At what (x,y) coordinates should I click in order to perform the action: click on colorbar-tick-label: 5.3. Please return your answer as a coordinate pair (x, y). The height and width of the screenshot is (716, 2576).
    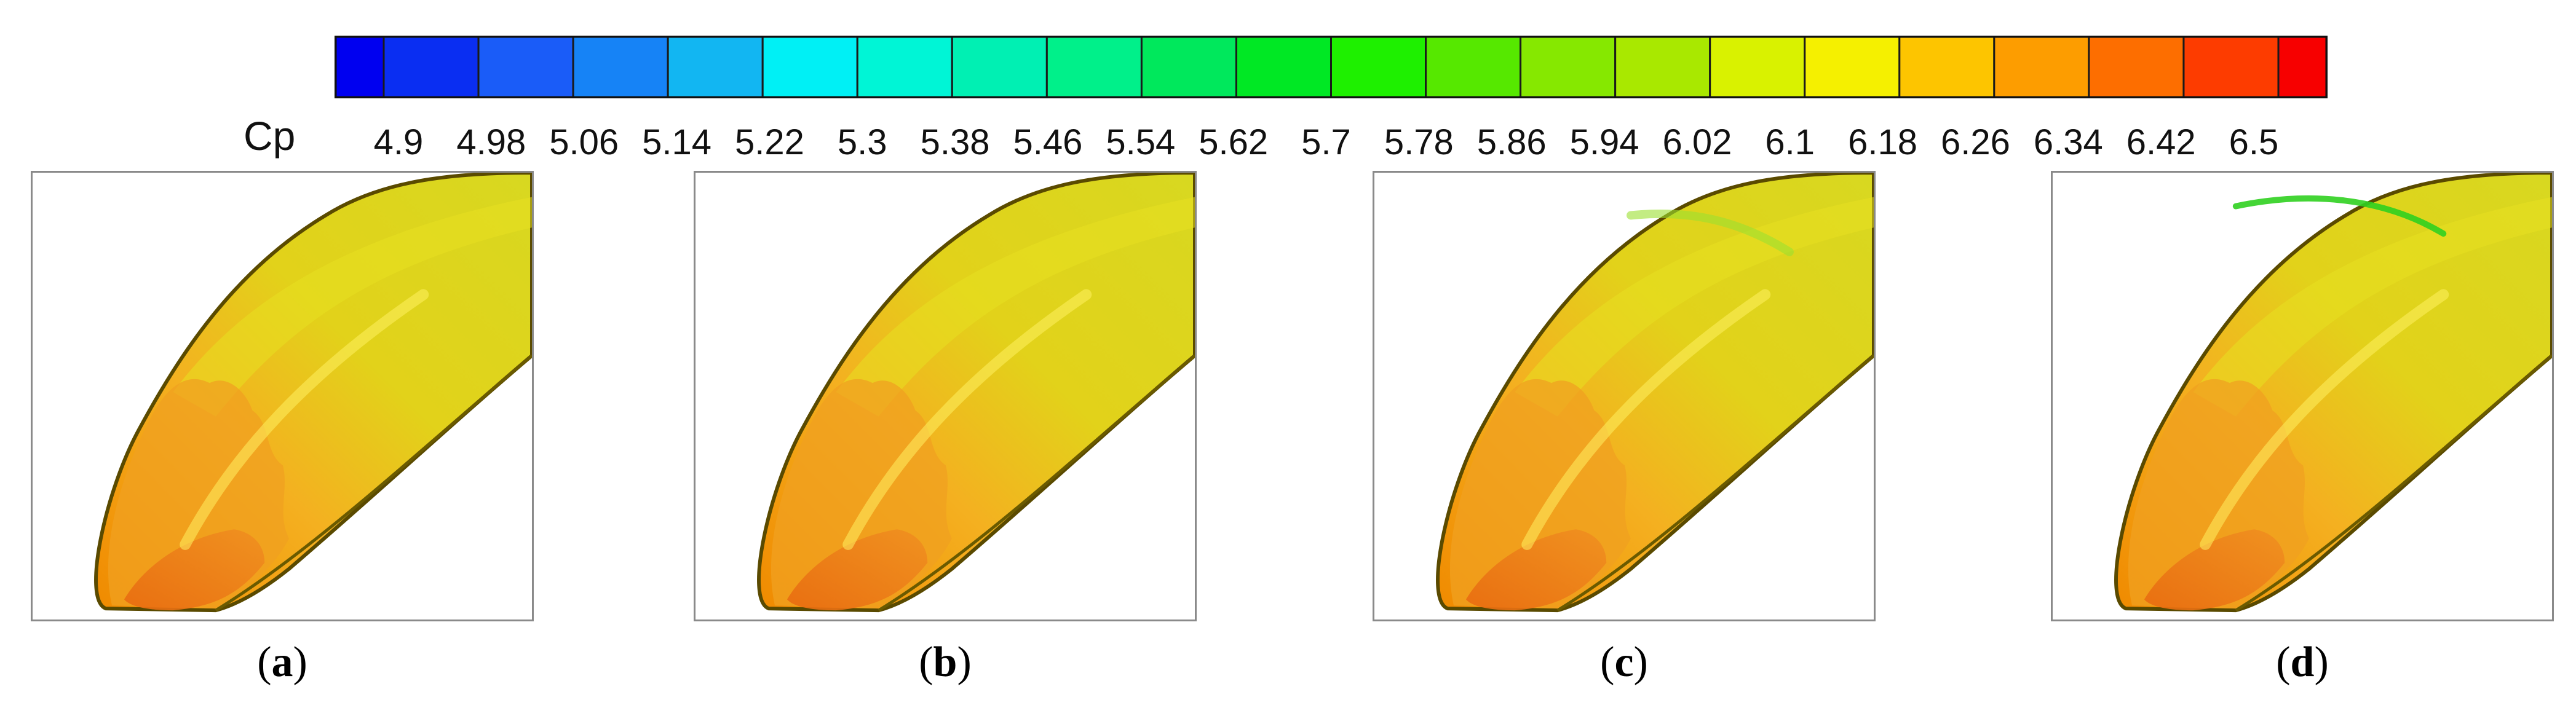
    Looking at the image, I should click on (862, 142).